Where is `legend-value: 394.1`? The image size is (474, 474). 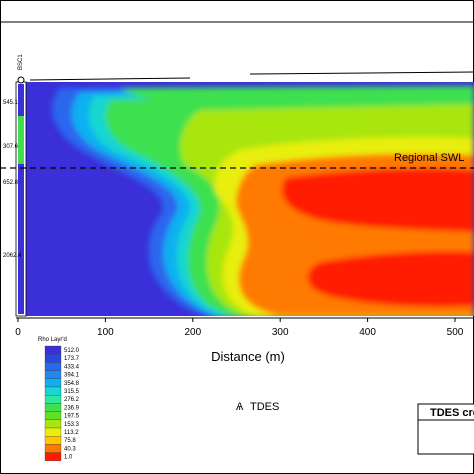 legend-value: 394.1 is located at coordinates (72, 376).